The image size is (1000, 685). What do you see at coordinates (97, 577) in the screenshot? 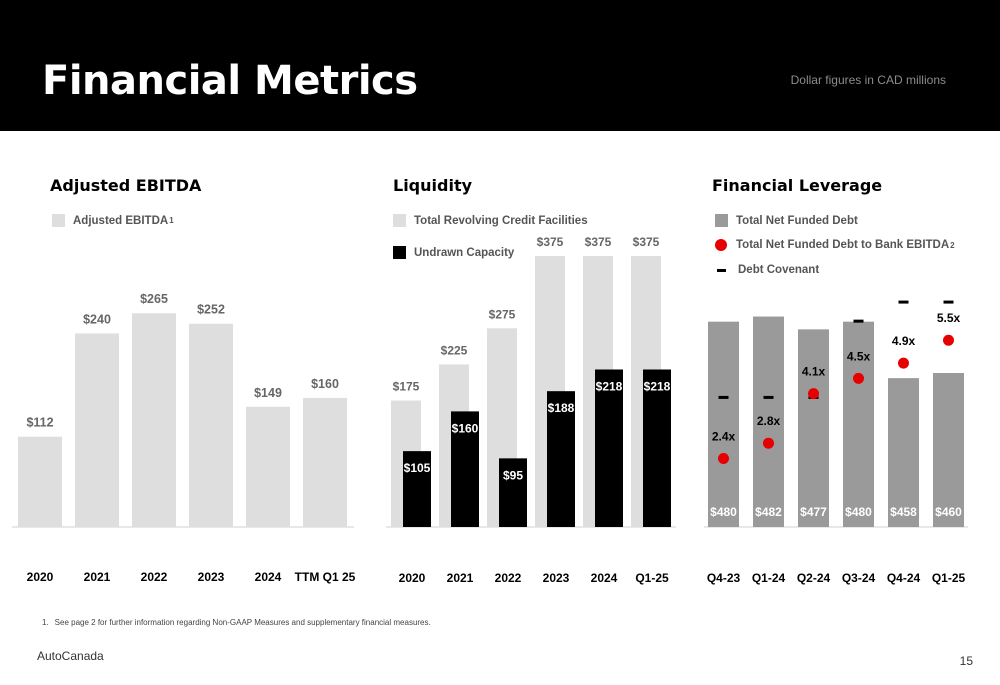
I see `ebitda-category-label: 2021` at bounding box center [97, 577].